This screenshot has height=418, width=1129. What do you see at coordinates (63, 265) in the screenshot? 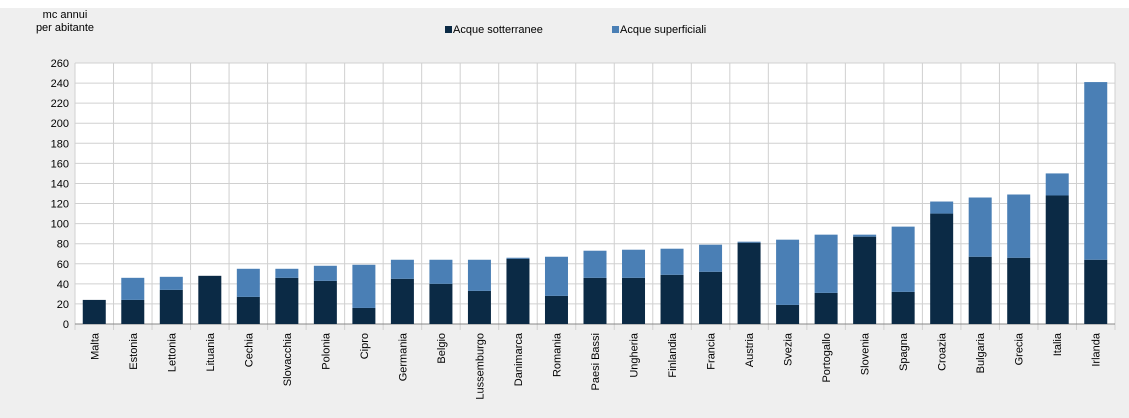
I see `y-tick-label: 60` at bounding box center [63, 265].